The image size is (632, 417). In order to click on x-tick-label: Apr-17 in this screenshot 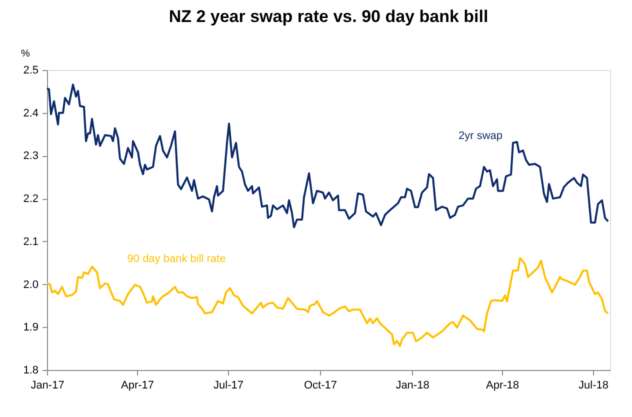, I will do `click(137, 386)`.